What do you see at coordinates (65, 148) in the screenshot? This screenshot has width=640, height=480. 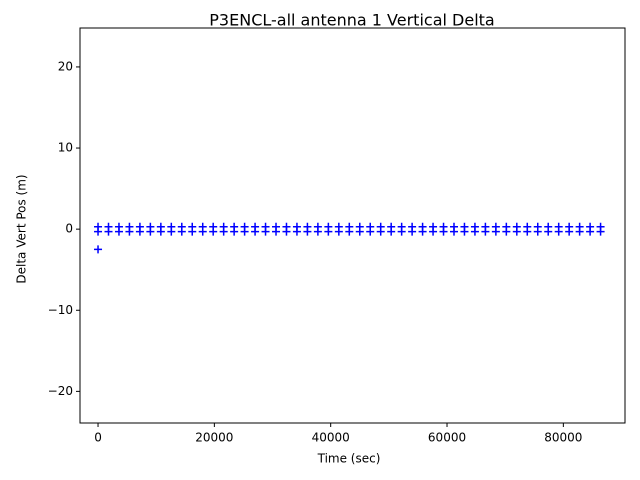 I see `y-tick-label: 10` at bounding box center [65, 148].